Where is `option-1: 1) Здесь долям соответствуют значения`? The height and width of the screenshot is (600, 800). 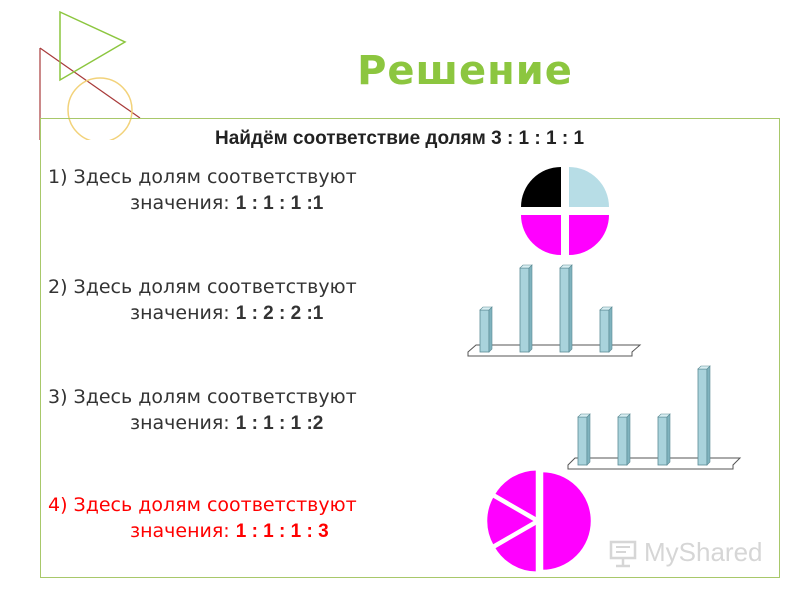
option-1: 1) Здесь долям соответствуют значения is located at coordinates (202, 190).